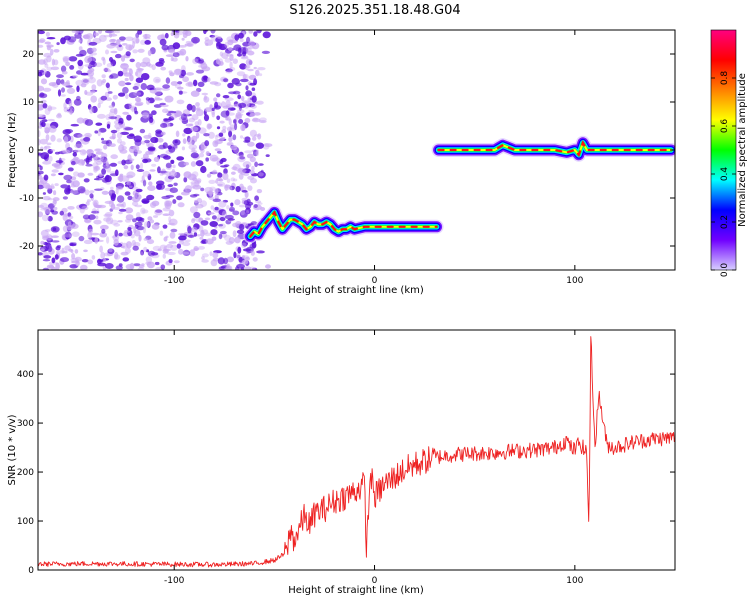  What do you see at coordinates (374, 10) in the screenshot?
I see `chart-title: S126.2025.351.18.48.G04` at bounding box center [374, 10].